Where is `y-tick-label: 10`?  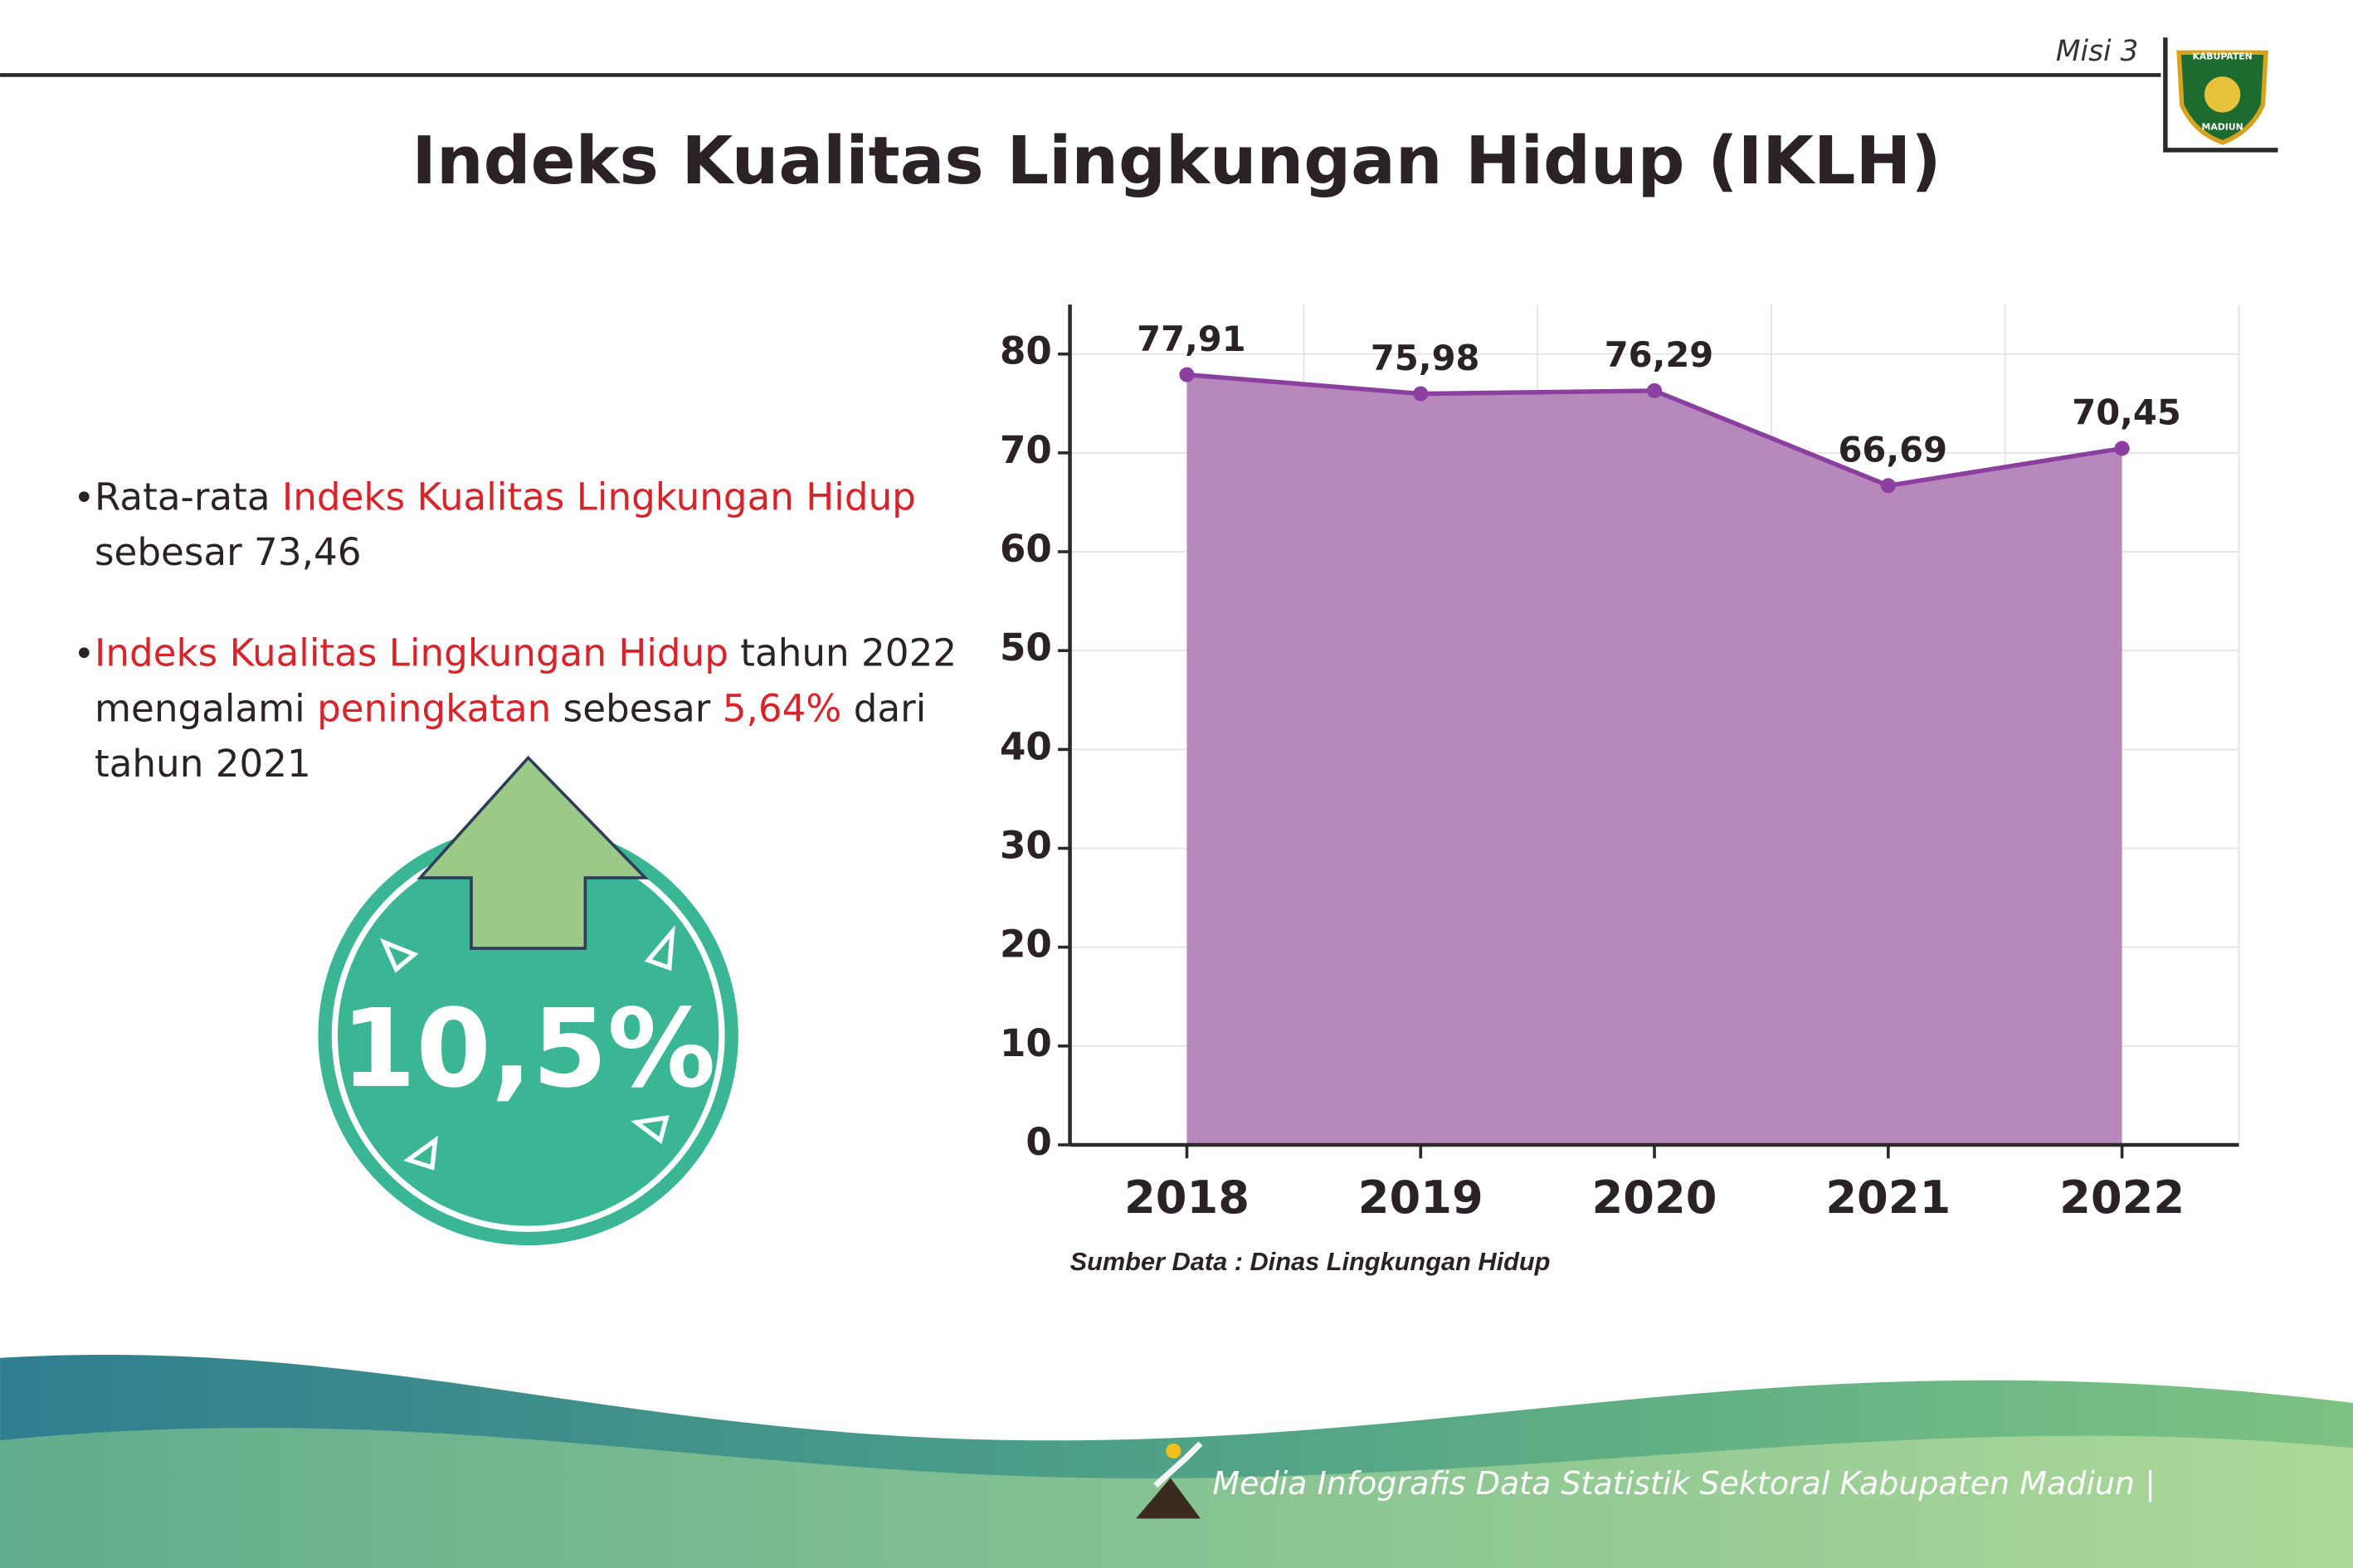
y-tick-label: 10 is located at coordinates (1026, 1043).